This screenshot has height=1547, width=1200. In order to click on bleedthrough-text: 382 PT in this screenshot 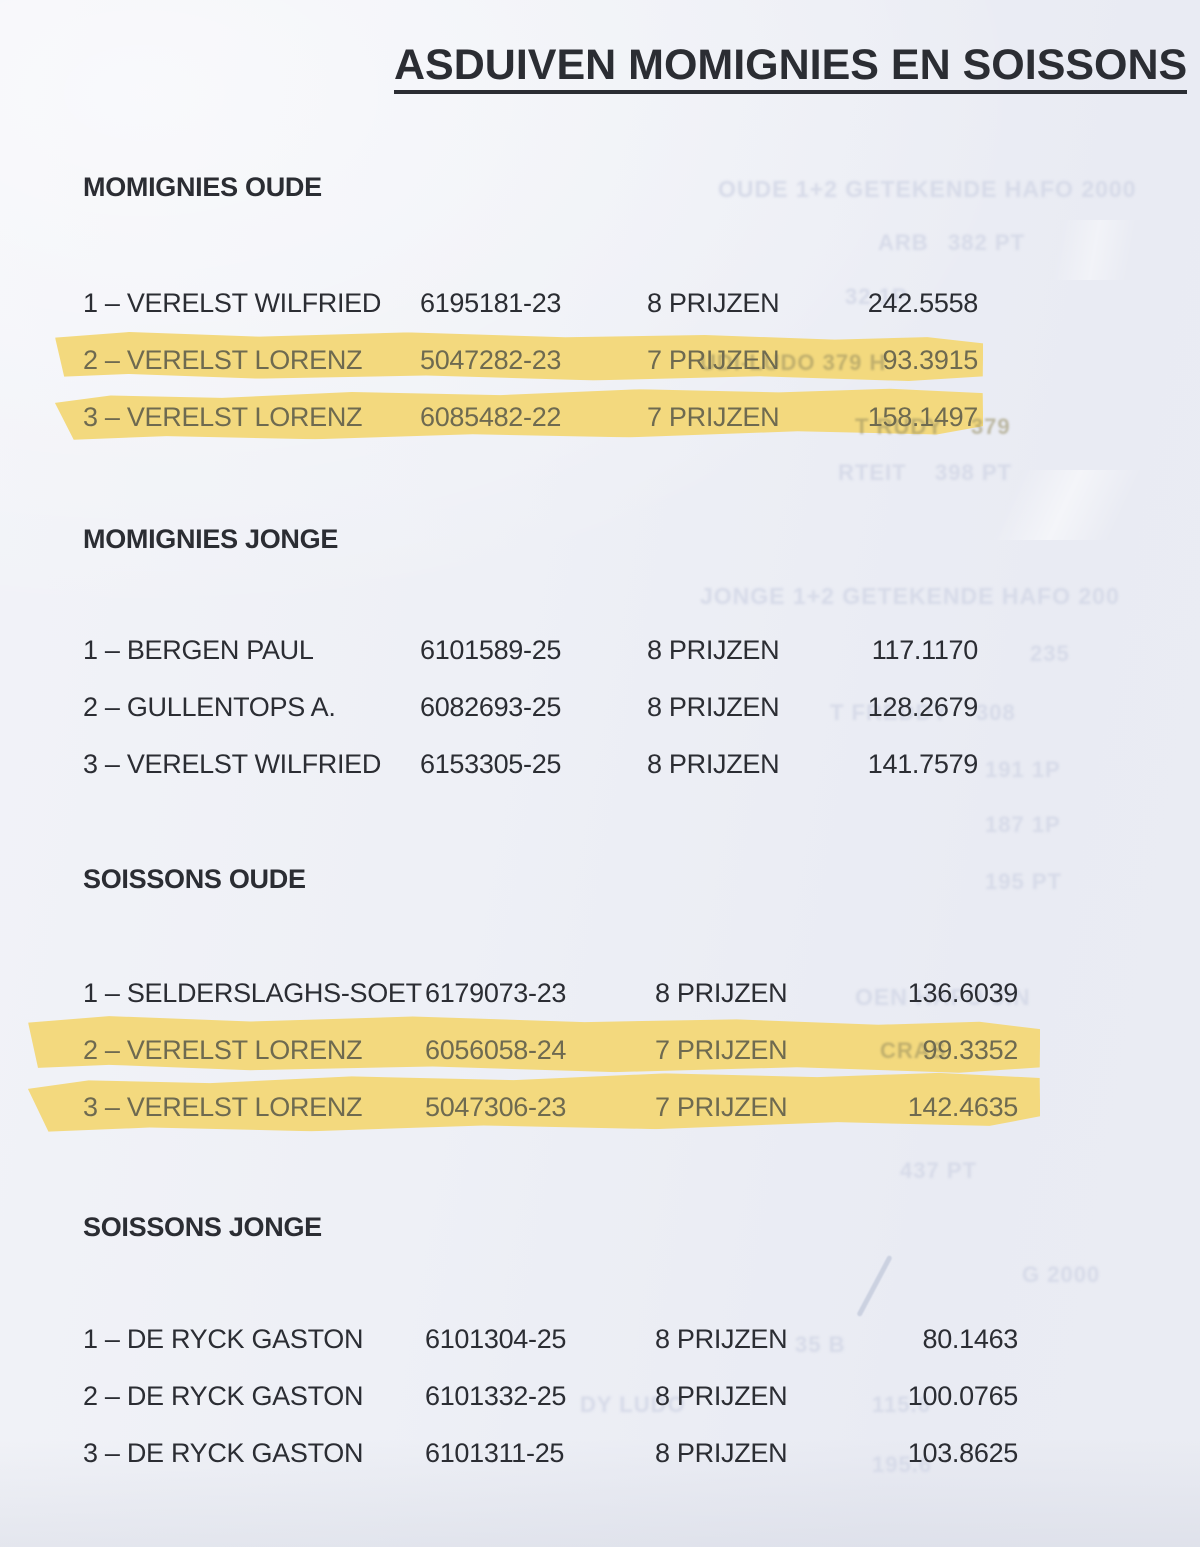, I will do `click(986, 242)`.